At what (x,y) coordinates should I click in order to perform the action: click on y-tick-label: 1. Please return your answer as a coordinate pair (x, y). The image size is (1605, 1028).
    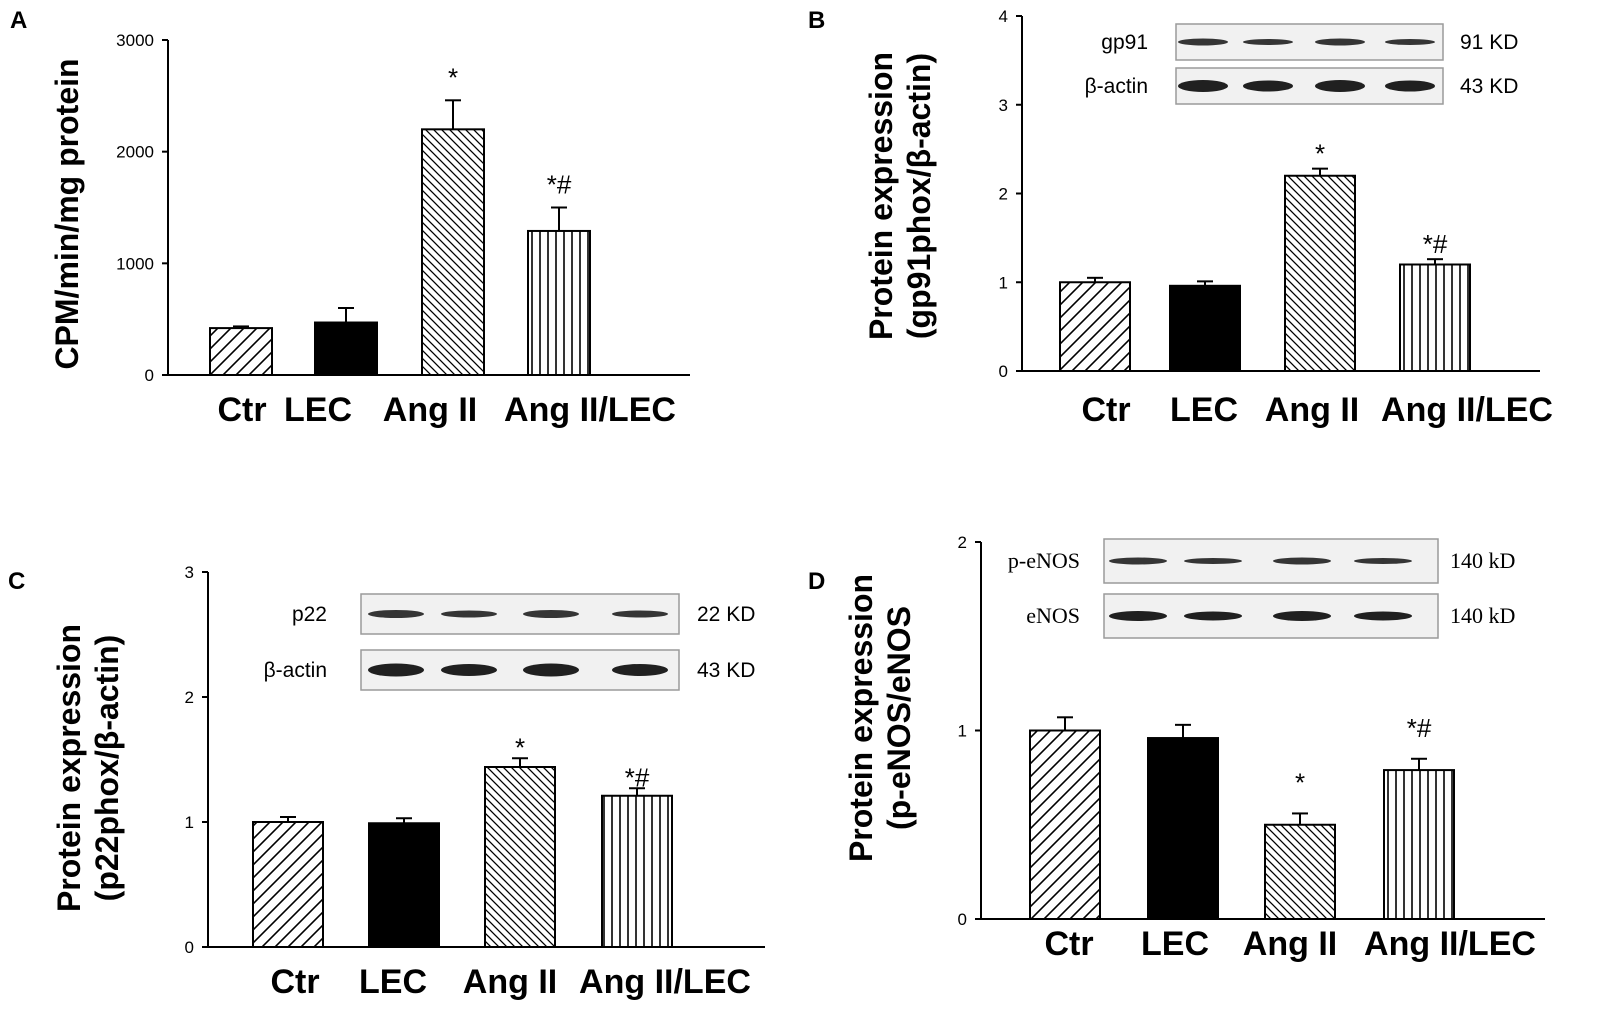
    Looking at the image, I should click on (189, 822).